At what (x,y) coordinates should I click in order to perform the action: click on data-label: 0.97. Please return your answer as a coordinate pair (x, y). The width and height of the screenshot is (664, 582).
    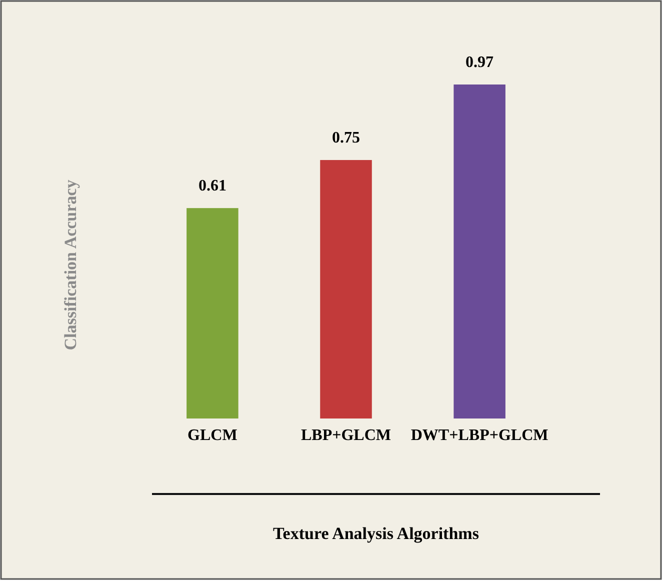
    Looking at the image, I should click on (480, 62).